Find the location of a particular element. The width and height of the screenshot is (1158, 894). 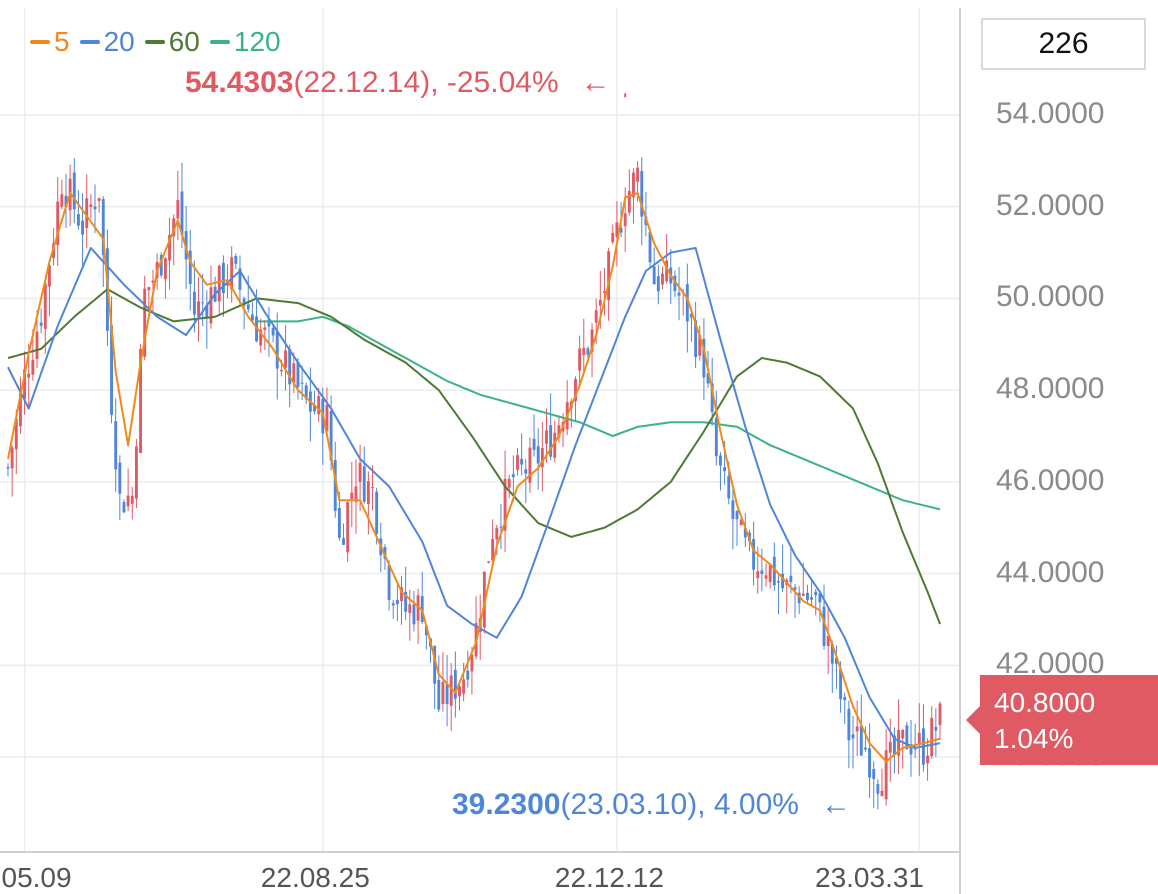

low-annotation: 39.2300(23.03.10), 4.00% ← is located at coordinates (651, 805).